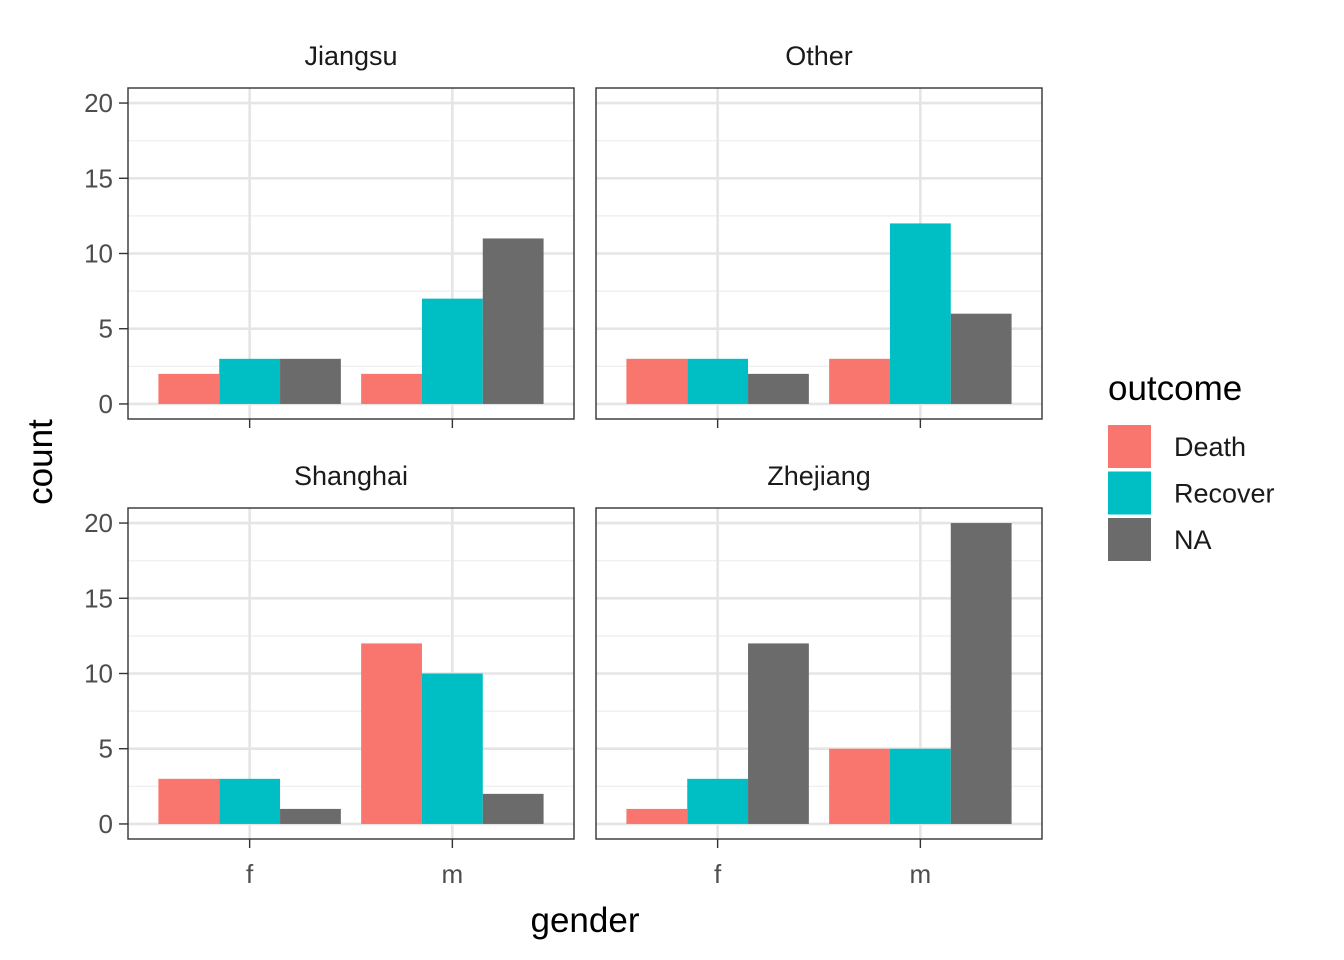 This screenshot has height=960, width=1344. What do you see at coordinates (329, 234) in the screenshot?
I see `panel-jiangsu: Jiangsu 0 5 10 15 20` at bounding box center [329, 234].